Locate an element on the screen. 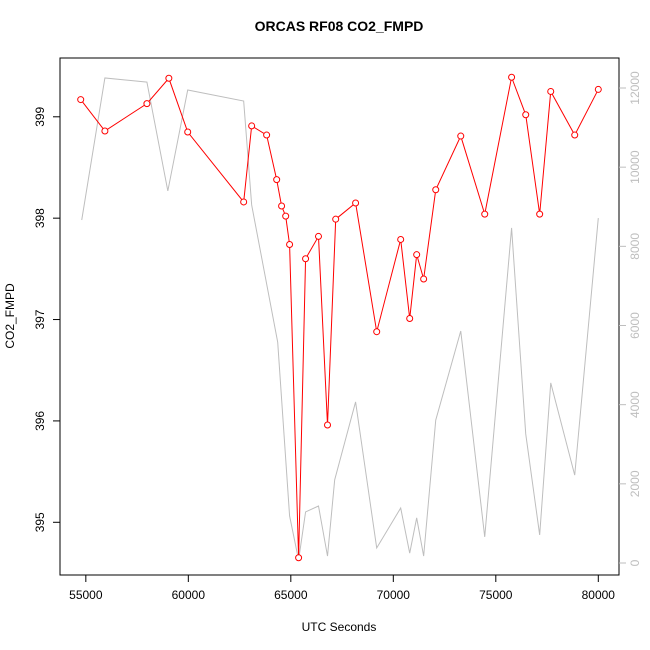 The width and height of the screenshot is (650, 650). x-tick-label: 80000 is located at coordinates (599, 595).